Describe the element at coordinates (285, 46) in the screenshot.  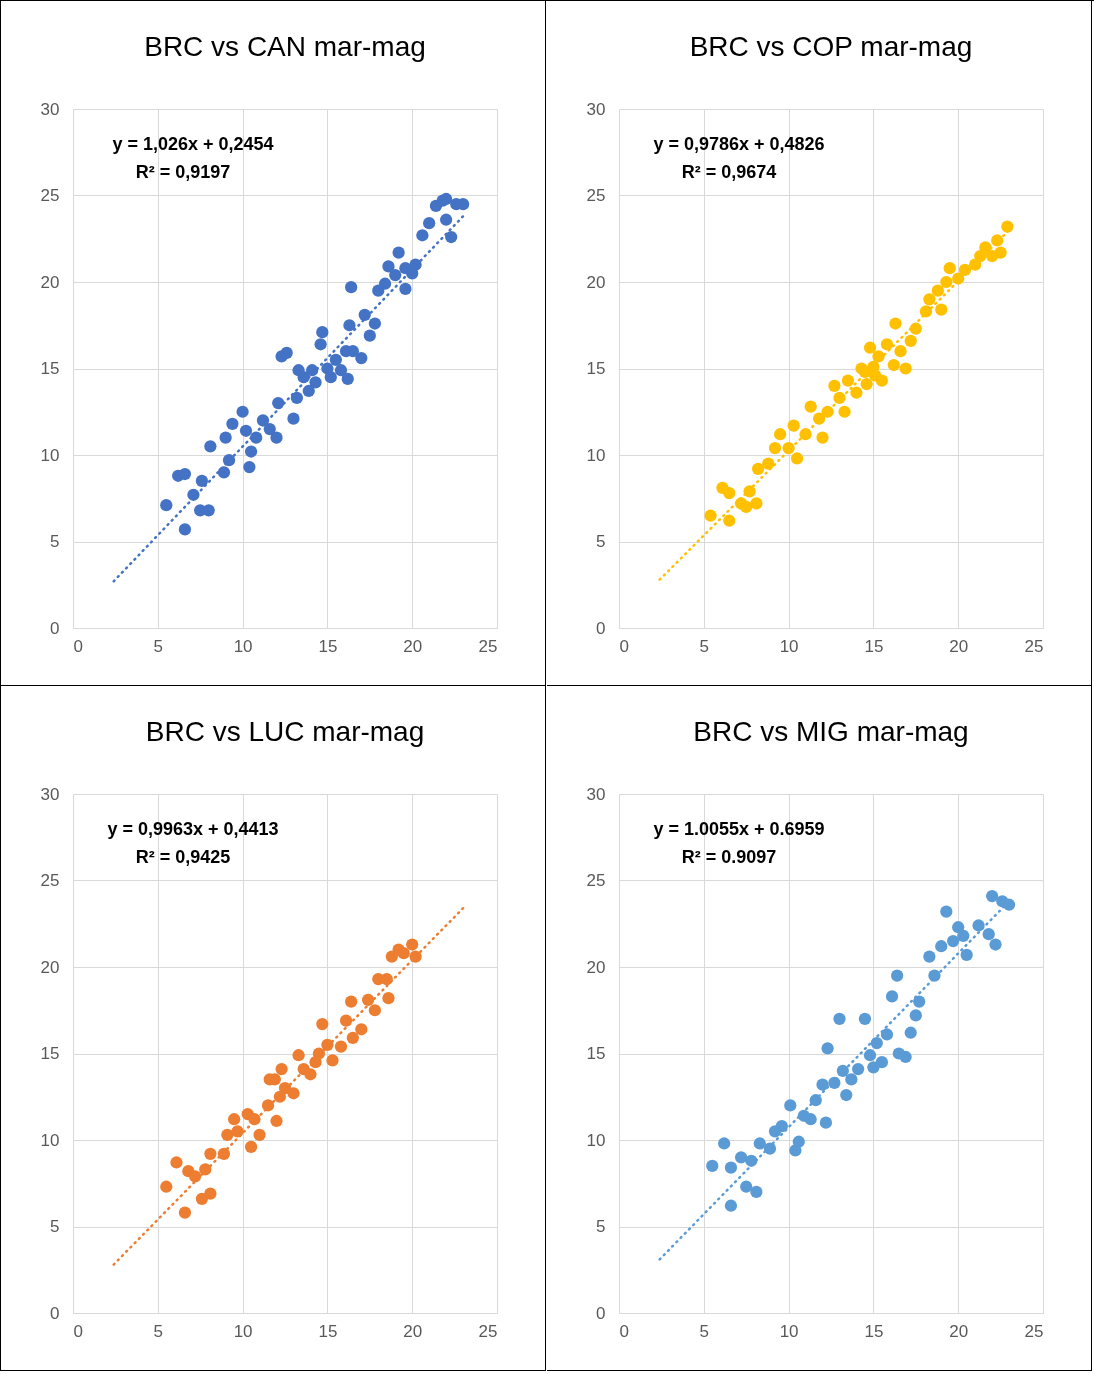
I see `chart-title: BRC vs CAN mar-mag` at that location.